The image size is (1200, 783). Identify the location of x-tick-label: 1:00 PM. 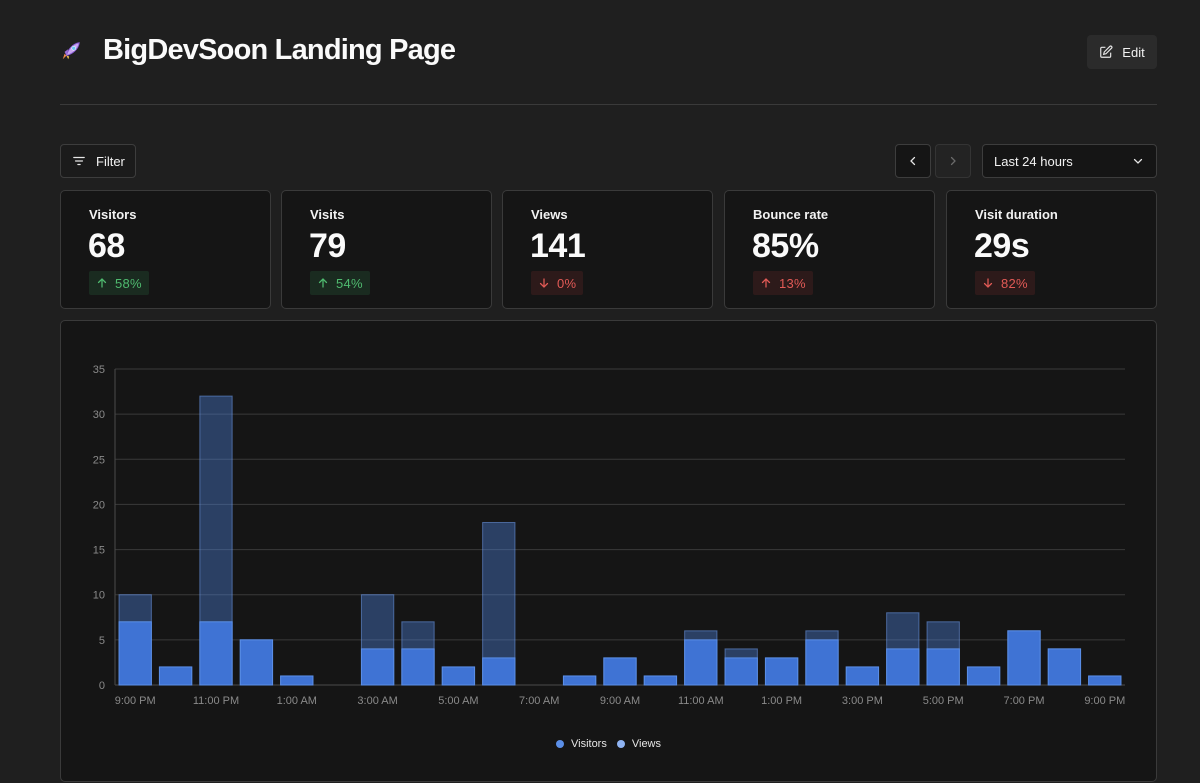
(781, 701).